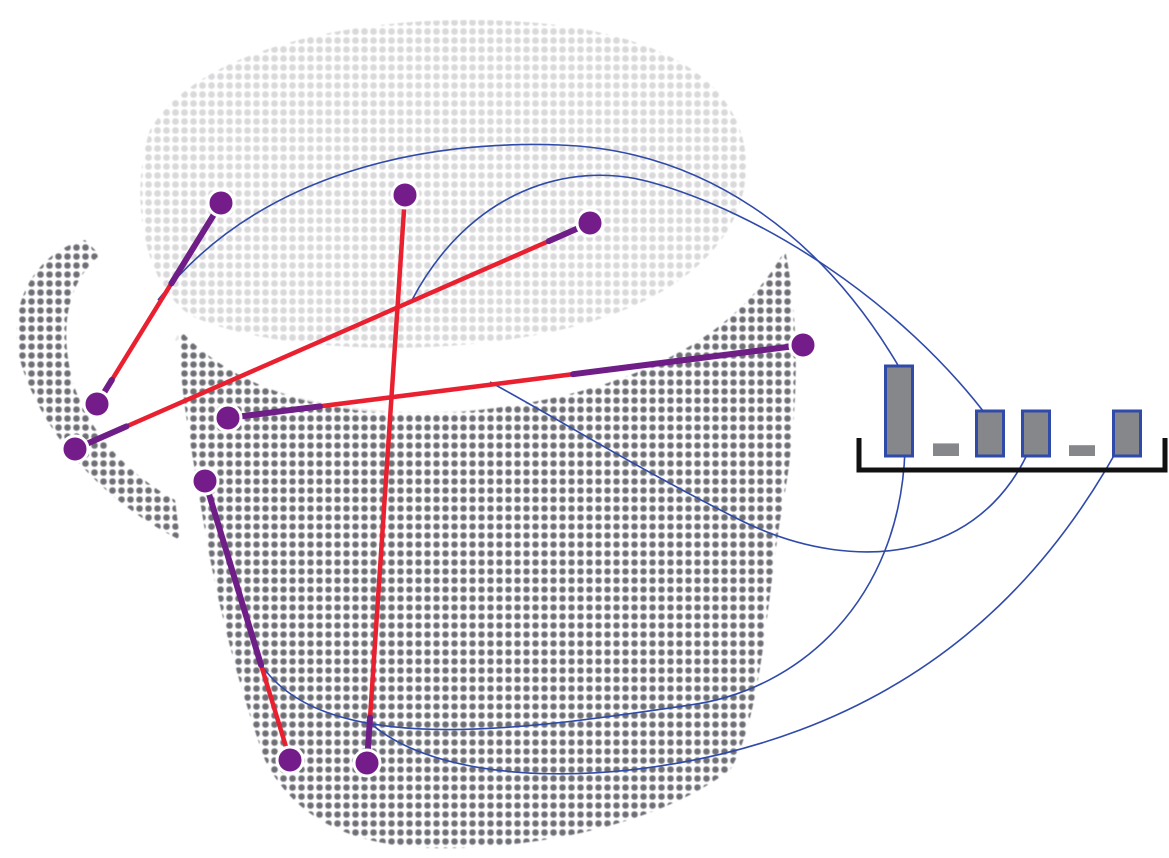 This screenshot has width=1169, height=858. I want to click on endpoint-4b-icon, so click(290, 760).